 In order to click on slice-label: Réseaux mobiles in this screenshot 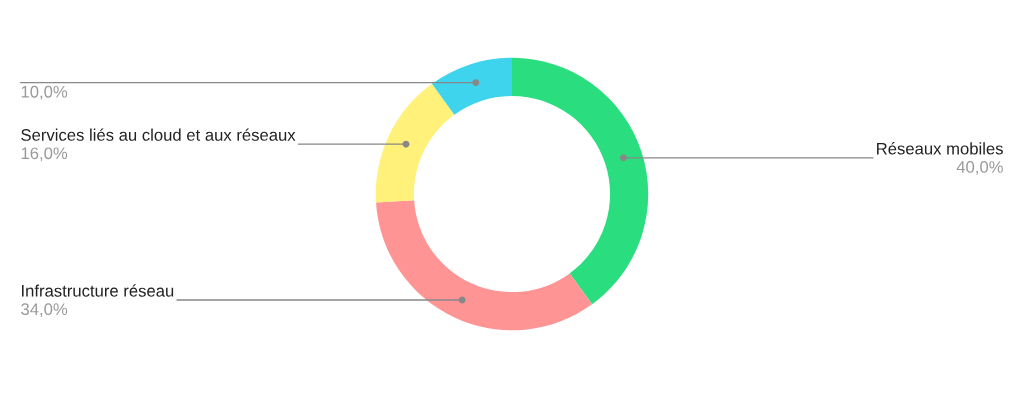, I will do `click(940, 148)`.